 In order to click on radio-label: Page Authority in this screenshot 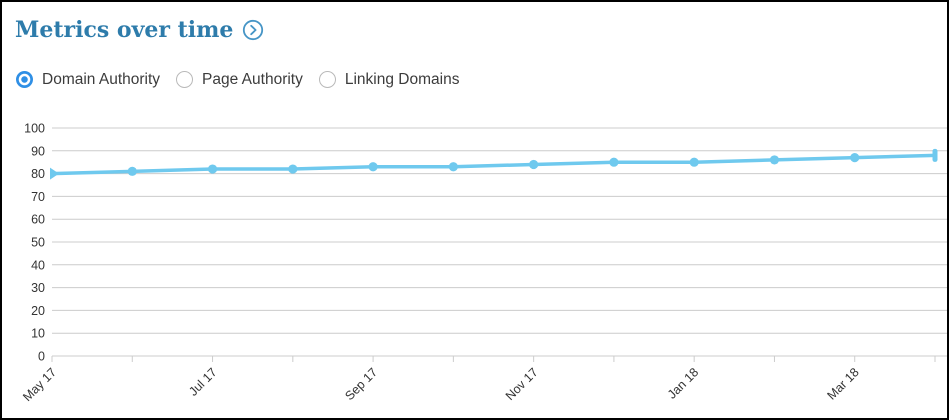, I will do `click(252, 79)`.